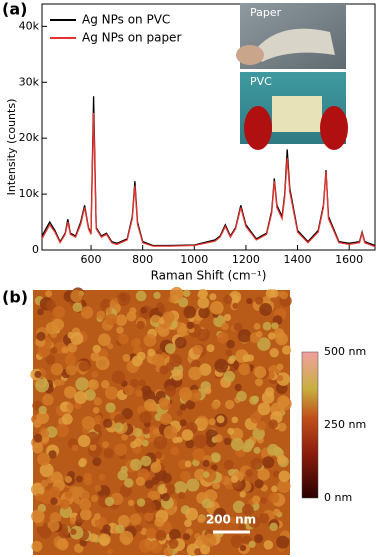 The width and height of the screenshot is (376, 557). I want to click on y-tick-label: 40k, so click(29, 25).